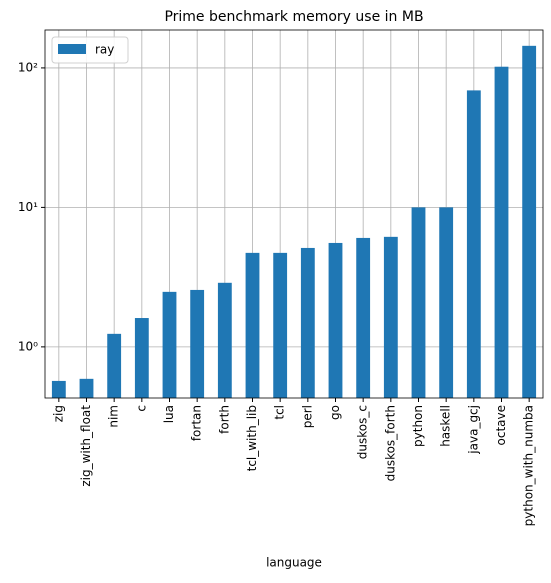  What do you see at coordinates (28, 207) in the screenshot?
I see `y-tick-label: 10¹` at bounding box center [28, 207].